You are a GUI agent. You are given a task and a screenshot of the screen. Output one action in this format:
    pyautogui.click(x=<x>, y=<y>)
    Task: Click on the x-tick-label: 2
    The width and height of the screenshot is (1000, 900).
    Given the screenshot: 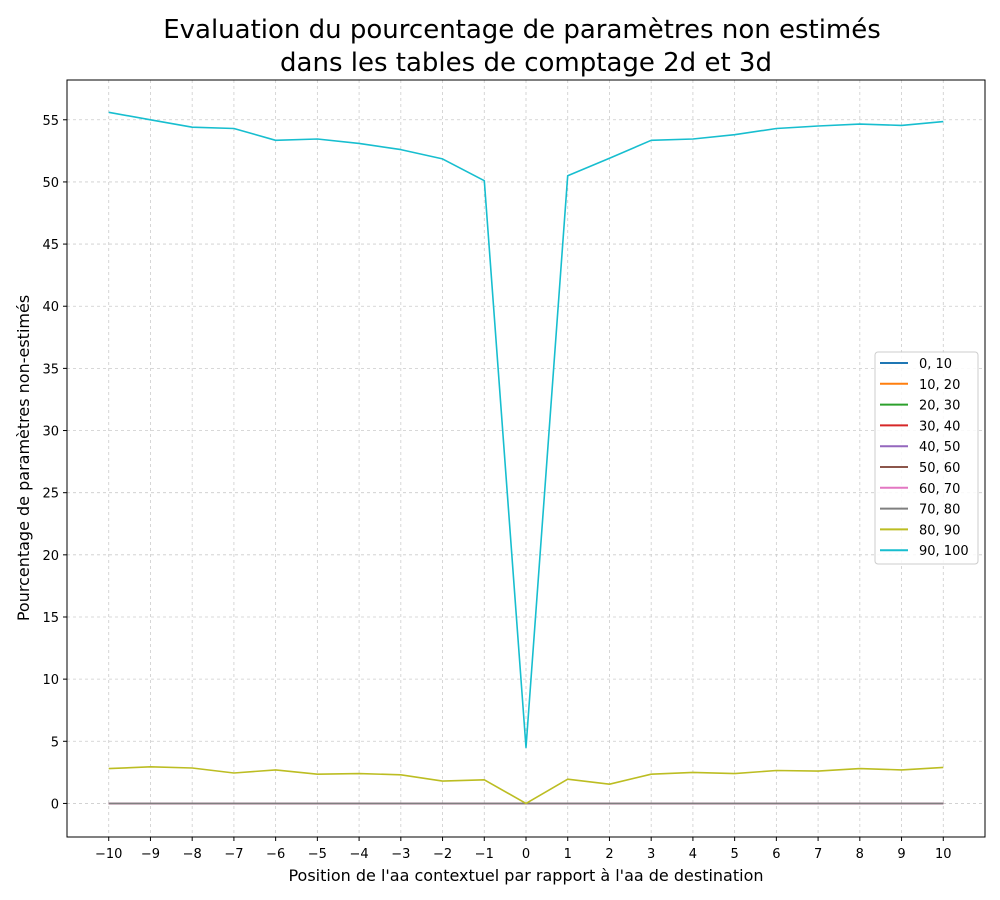 What is the action you would take?
    pyautogui.click(x=609, y=854)
    